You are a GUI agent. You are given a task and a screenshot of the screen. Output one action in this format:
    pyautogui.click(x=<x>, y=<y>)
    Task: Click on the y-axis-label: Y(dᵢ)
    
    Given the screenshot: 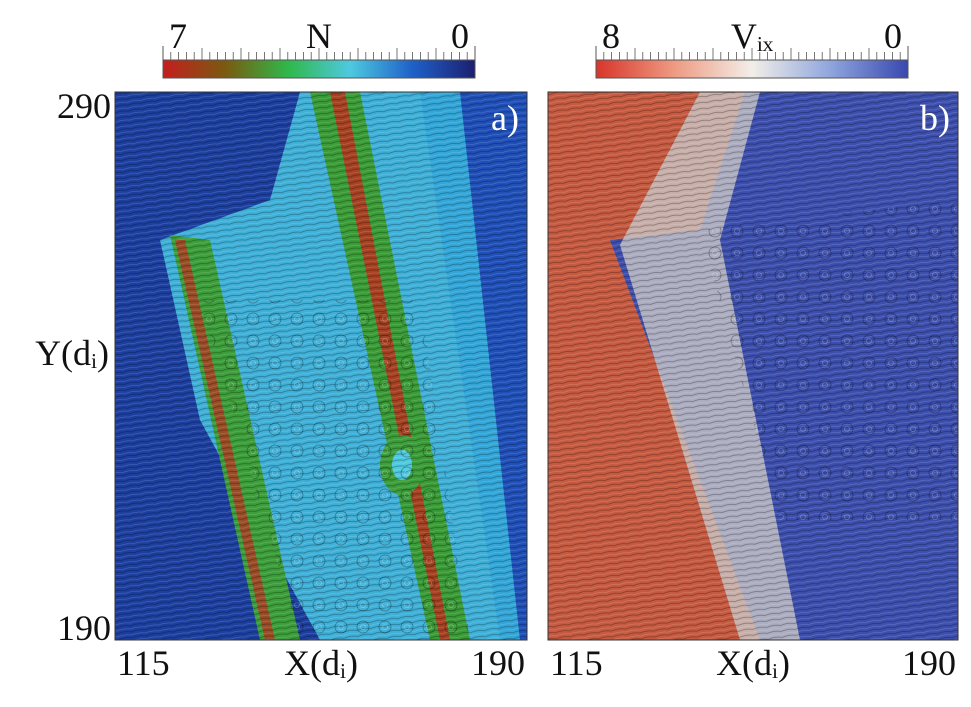 What is the action you would take?
    pyautogui.click(x=72, y=353)
    